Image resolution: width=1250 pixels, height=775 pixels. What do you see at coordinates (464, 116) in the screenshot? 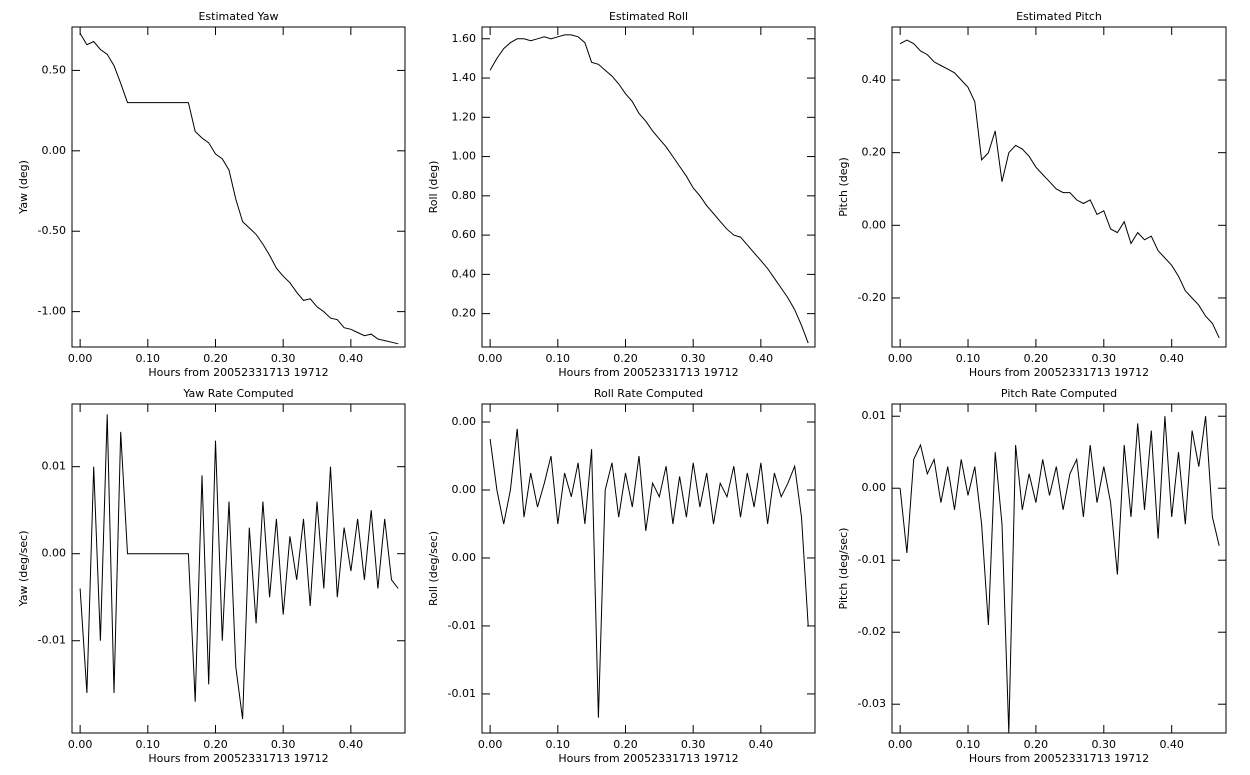
I see `y-tick-label: 1.20` at bounding box center [464, 116].